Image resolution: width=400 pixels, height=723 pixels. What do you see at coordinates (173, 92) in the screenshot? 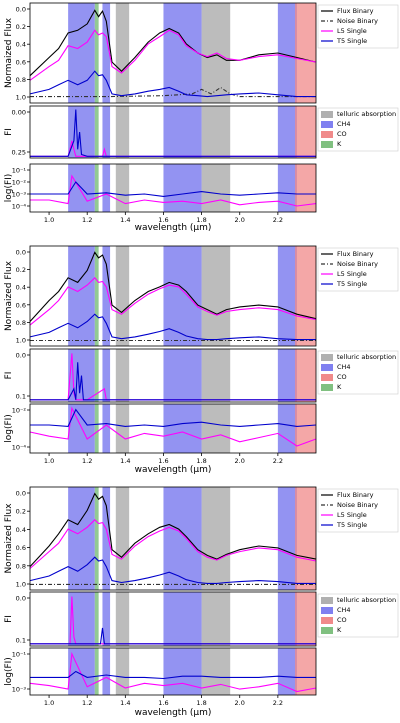
I see `series-line-noise-binary` at bounding box center [173, 92].